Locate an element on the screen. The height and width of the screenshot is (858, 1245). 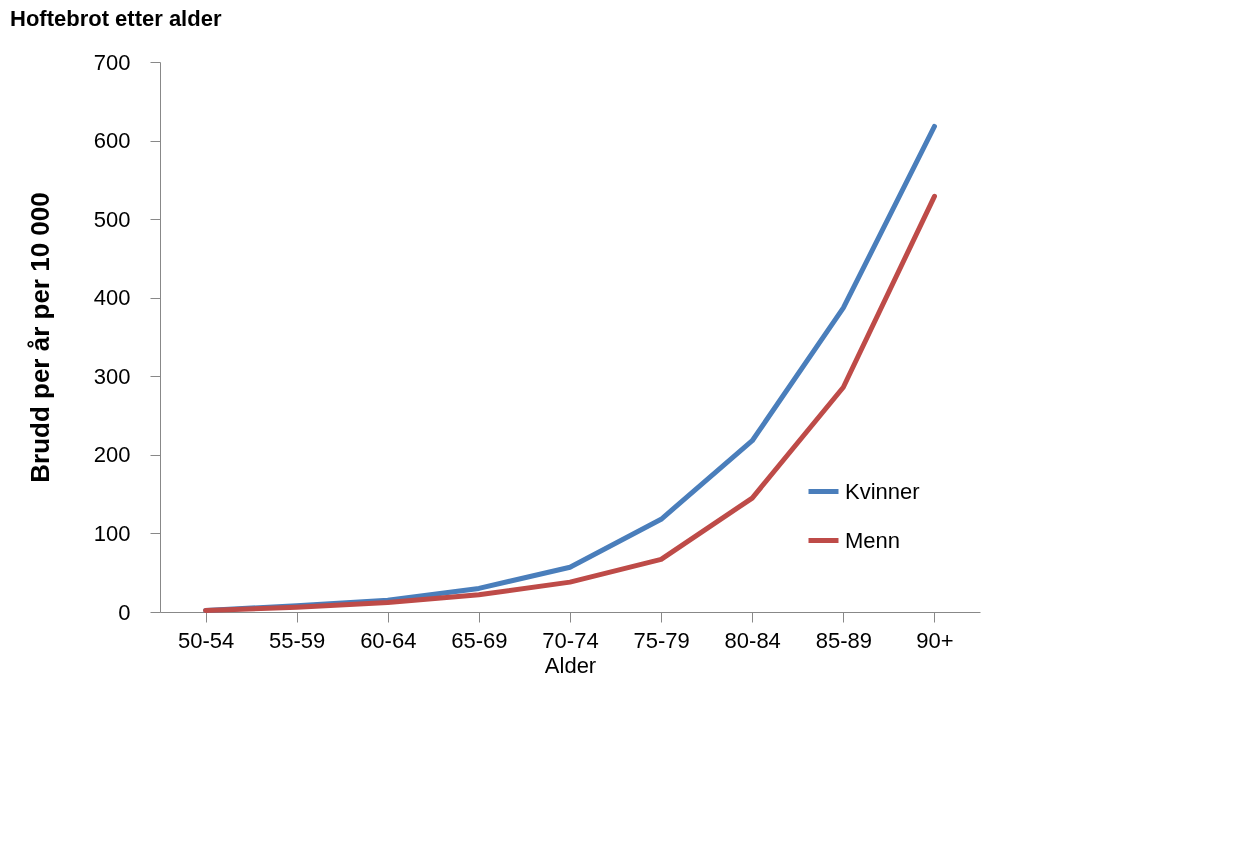
y-tick-label: 500 is located at coordinates (112, 219).